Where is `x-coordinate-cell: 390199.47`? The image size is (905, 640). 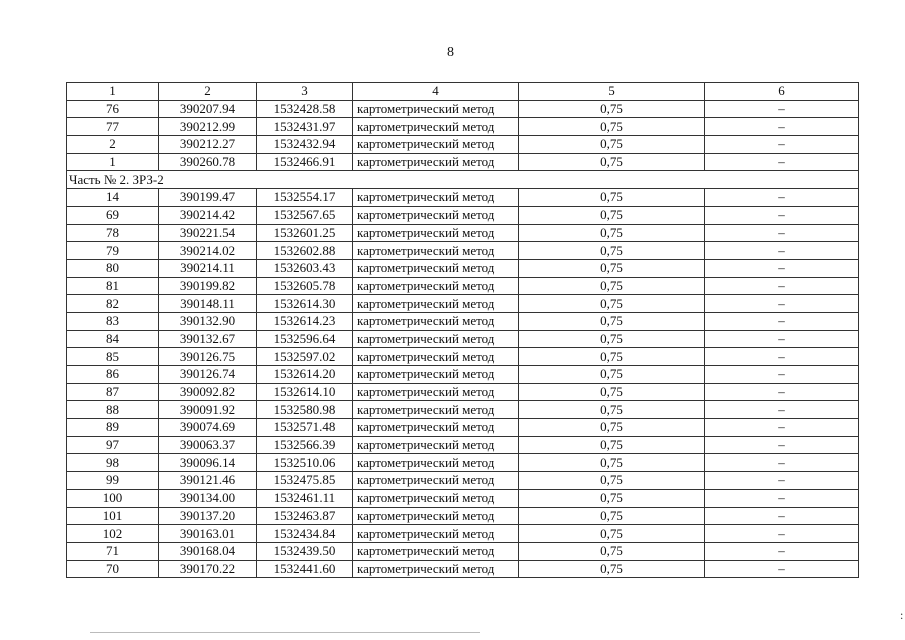 x-coordinate-cell: 390199.47 is located at coordinates (207, 197).